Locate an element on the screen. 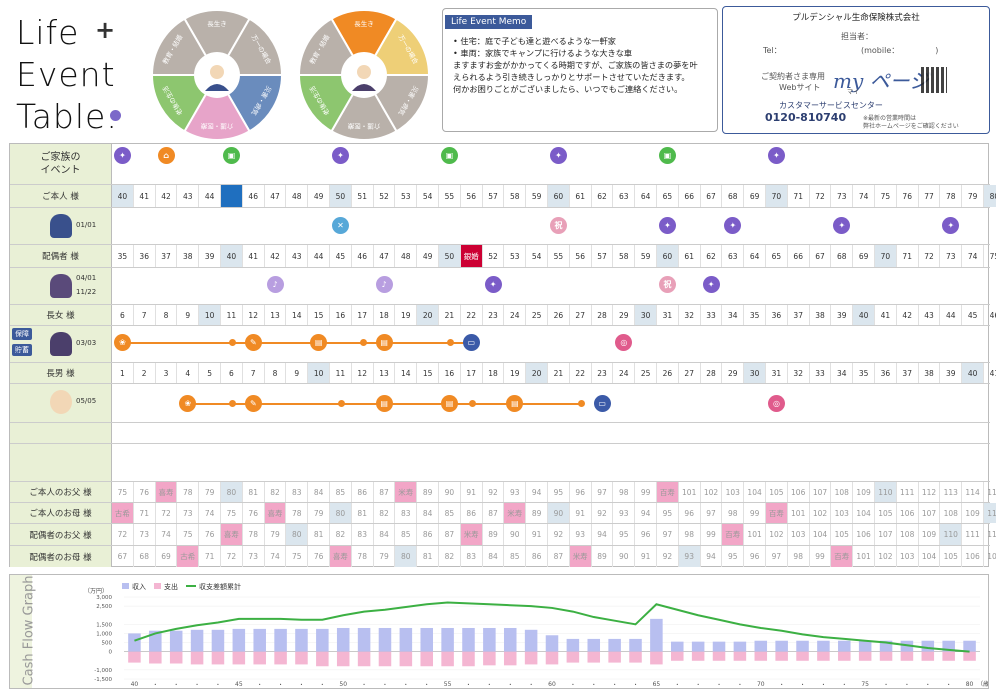 The height and width of the screenshot is (691, 996). age-cell: 92 is located at coordinates (603, 513).